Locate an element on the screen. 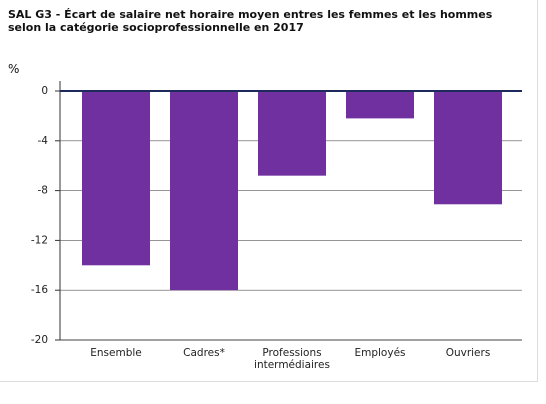 This screenshot has height=404, width=546. x-tick-label: Employés is located at coordinates (380, 353).